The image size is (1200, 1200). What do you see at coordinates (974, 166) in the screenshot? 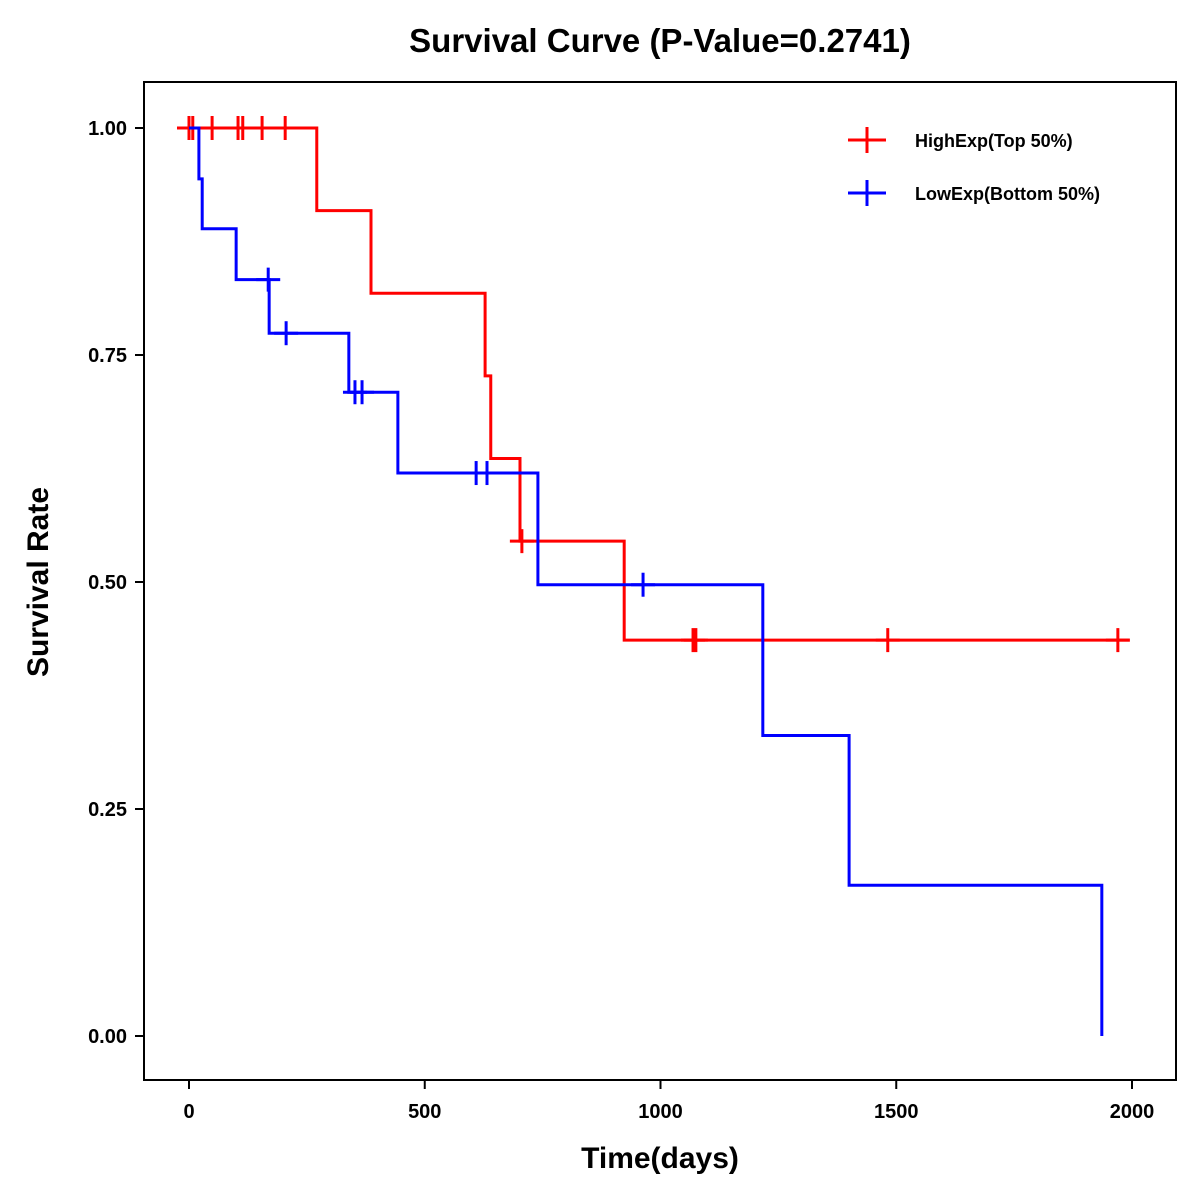
I see `legend: HighExp(Top 50%) LowExp(Bottom 50%)` at bounding box center [974, 166].